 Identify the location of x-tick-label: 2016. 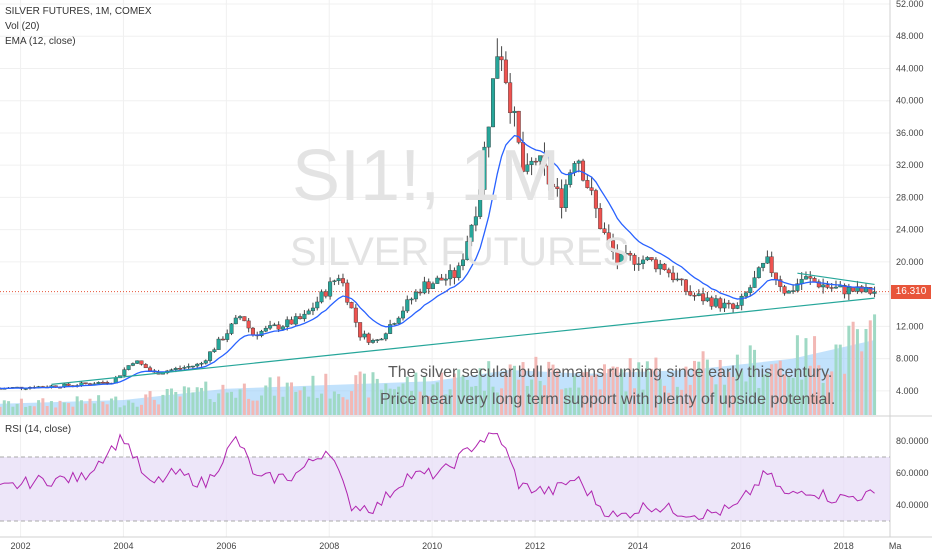
(741, 545).